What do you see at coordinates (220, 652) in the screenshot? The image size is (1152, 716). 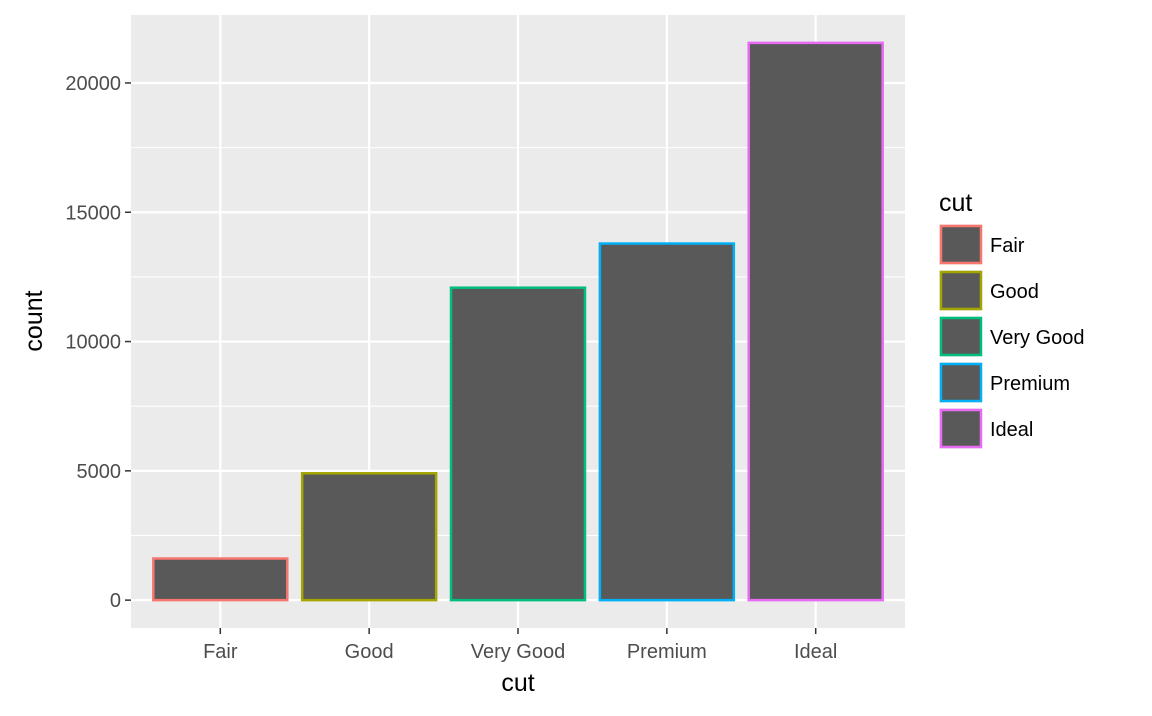 I see `x-tick-label: Fair` at bounding box center [220, 652].